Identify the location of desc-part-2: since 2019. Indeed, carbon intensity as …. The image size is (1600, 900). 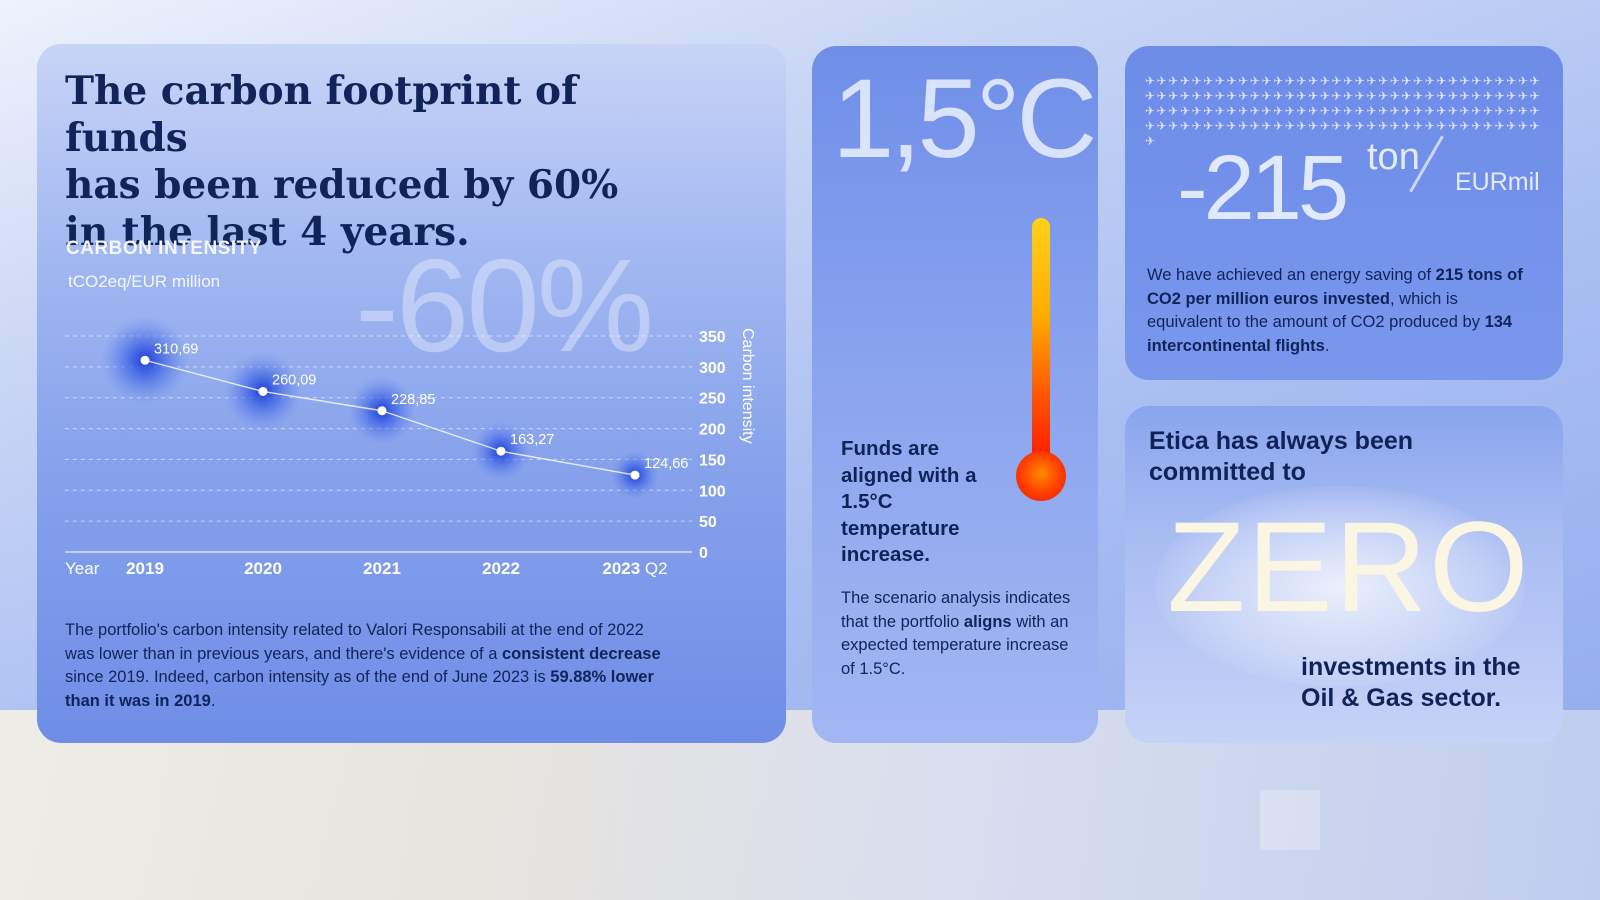
(308, 677).